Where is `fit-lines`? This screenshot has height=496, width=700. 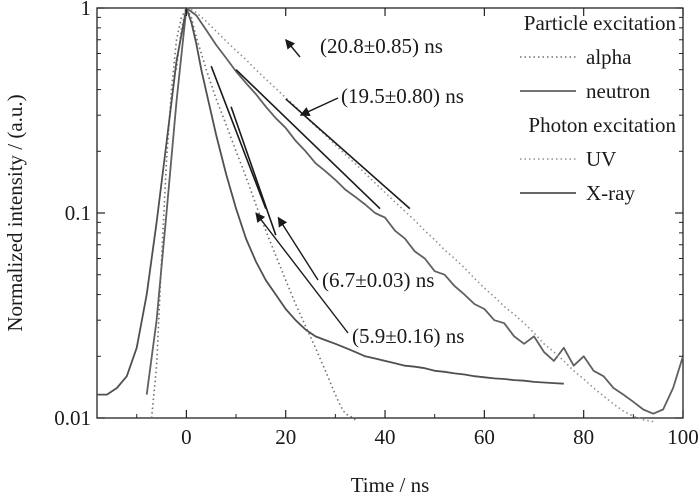 fit-lines is located at coordinates (310, 150).